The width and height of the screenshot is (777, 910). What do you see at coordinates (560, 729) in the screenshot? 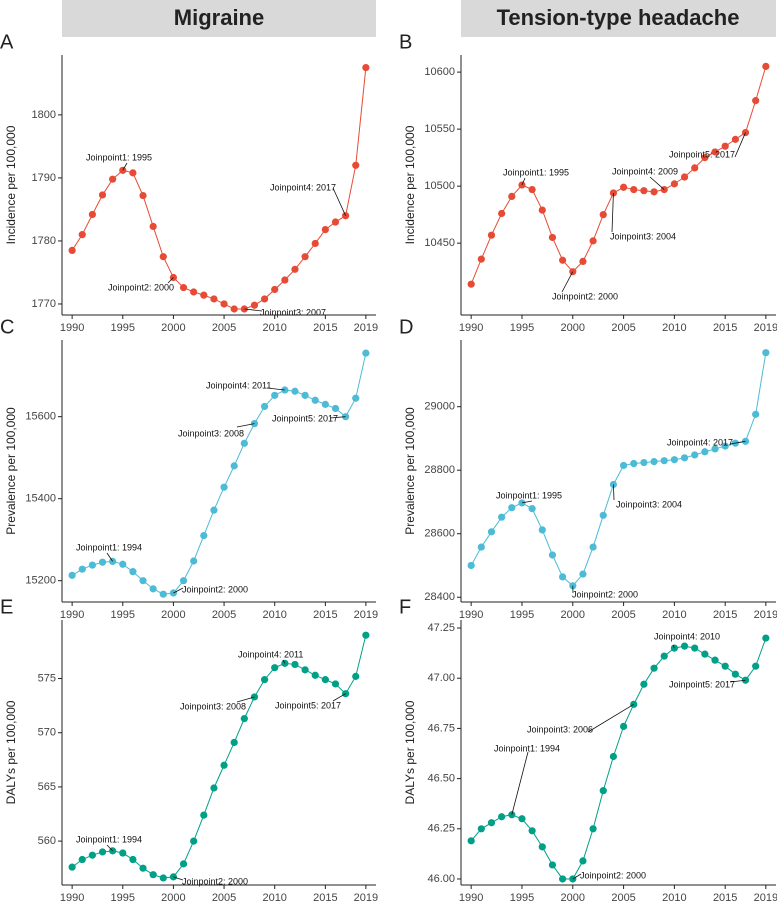
I see `annotation: Joinpoint3: 2006` at bounding box center [560, 729].